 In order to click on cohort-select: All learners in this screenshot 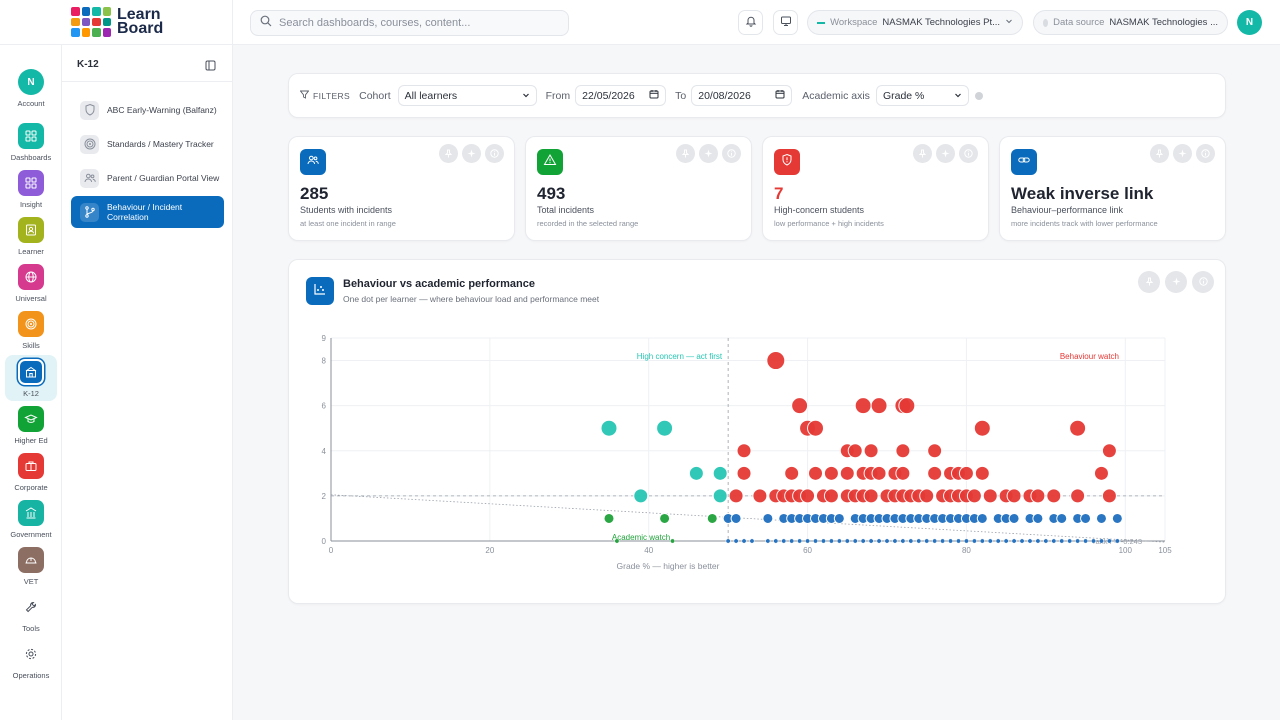, I will do `click(467, 95)`.